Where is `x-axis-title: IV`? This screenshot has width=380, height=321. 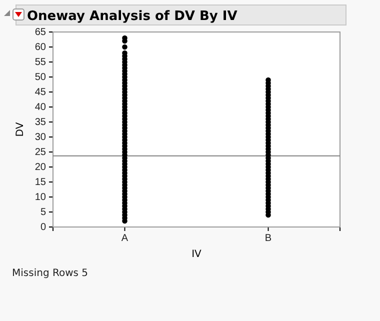 x-axis-title: IV is located at coordinates (197, 254).